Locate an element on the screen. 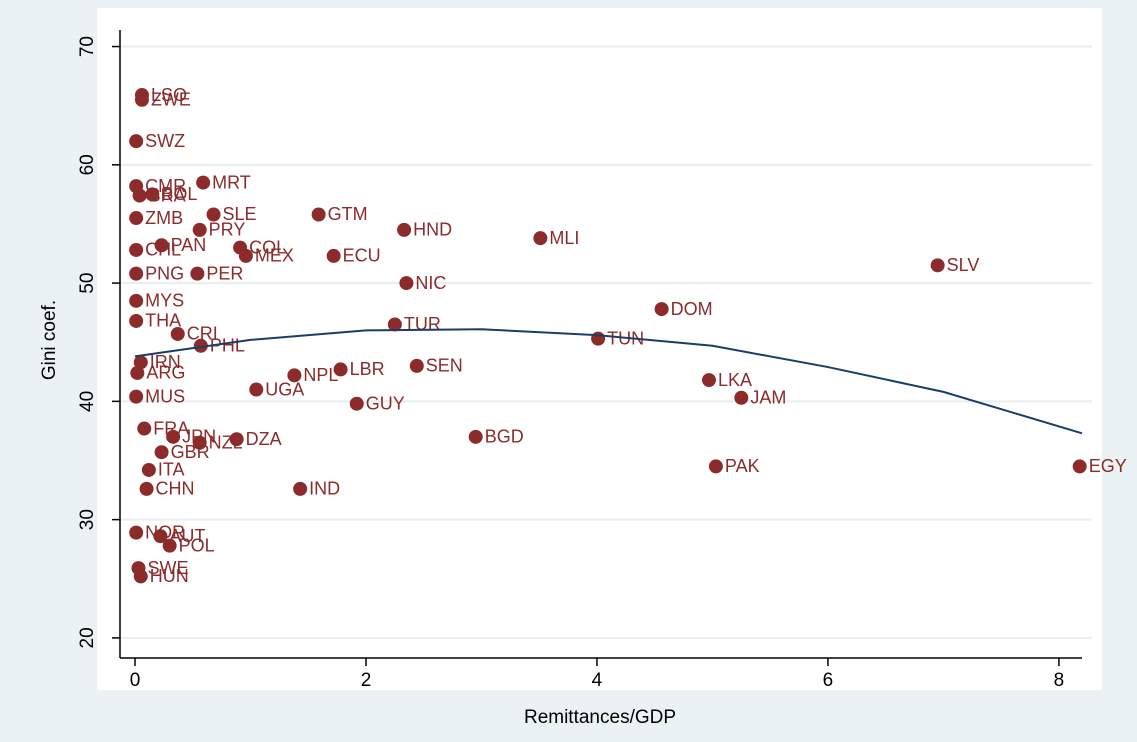  point-label: GTM is located at coordinates (348, 214).